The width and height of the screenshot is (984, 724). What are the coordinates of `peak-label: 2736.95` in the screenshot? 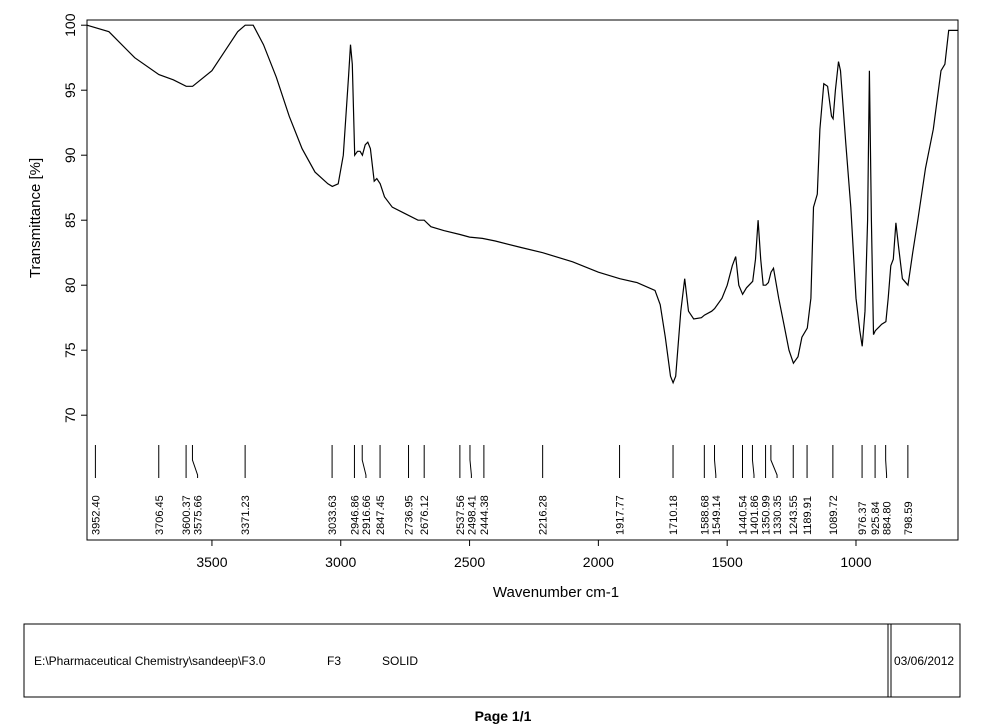 It's located at (410, 515).